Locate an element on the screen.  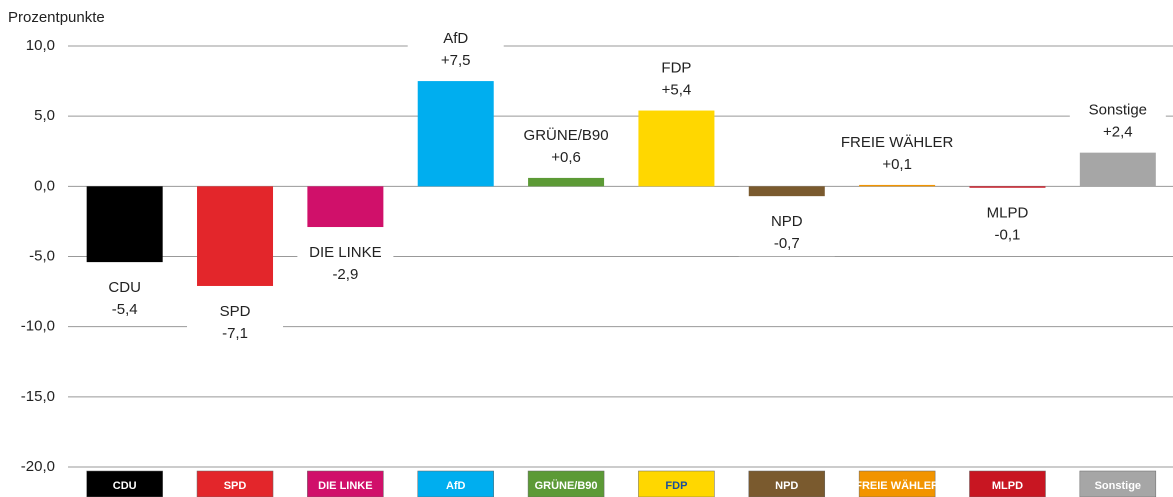
y-tick-label: 5,0 is located at coordinates (44, 115).